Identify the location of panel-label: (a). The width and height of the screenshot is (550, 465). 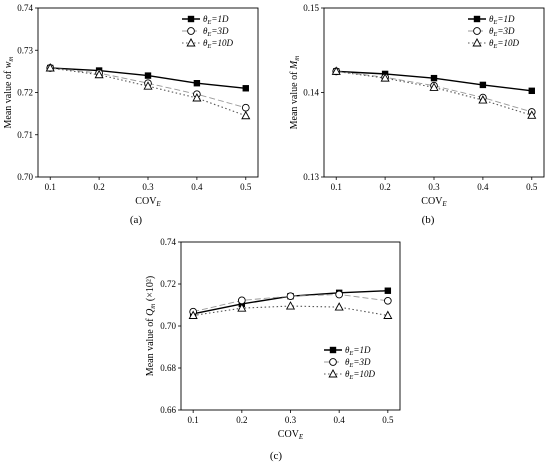
(136, 220).